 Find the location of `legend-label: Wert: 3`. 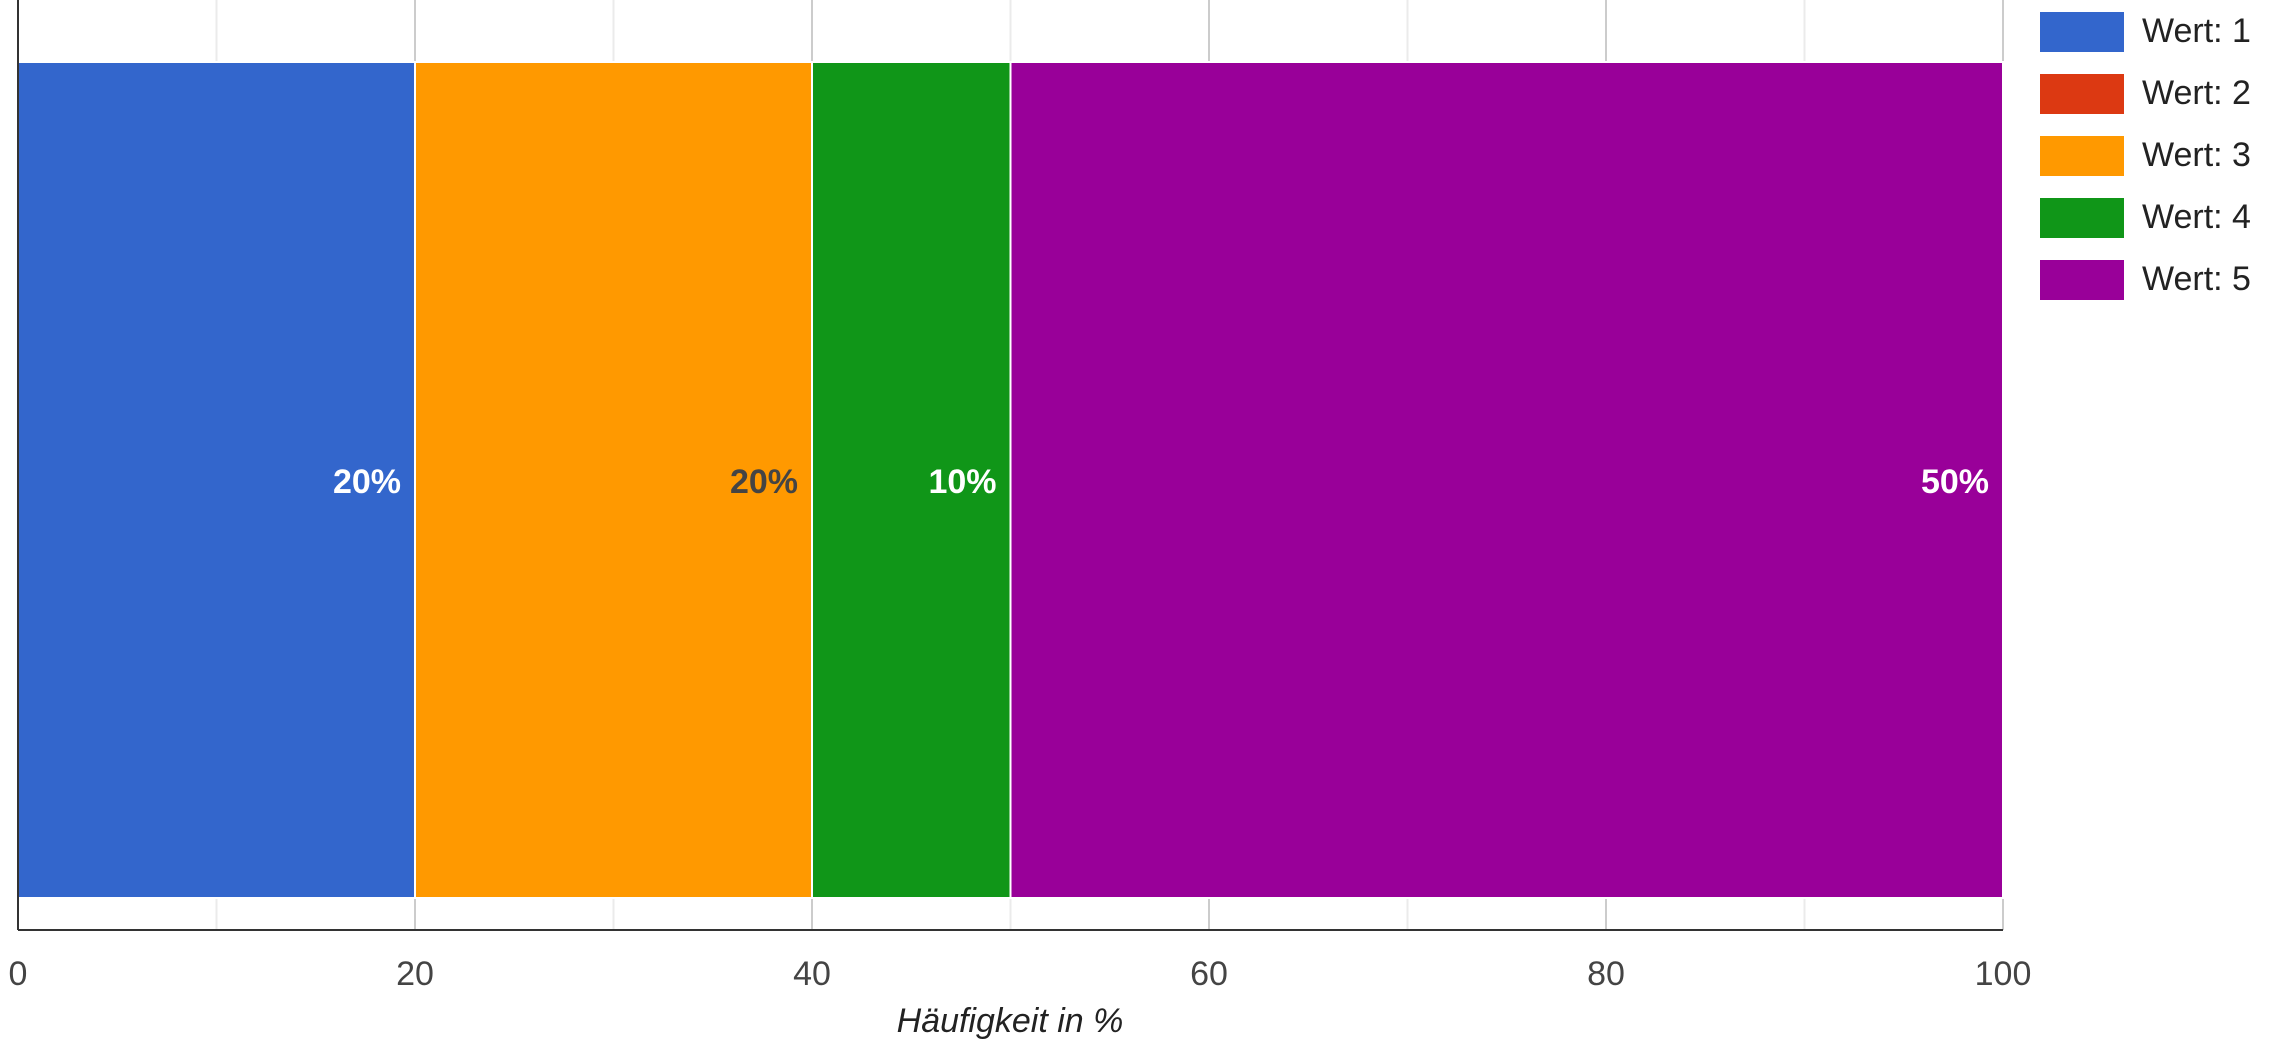

legend-label: Wert: 3 is located at coordinates (2196, 155).